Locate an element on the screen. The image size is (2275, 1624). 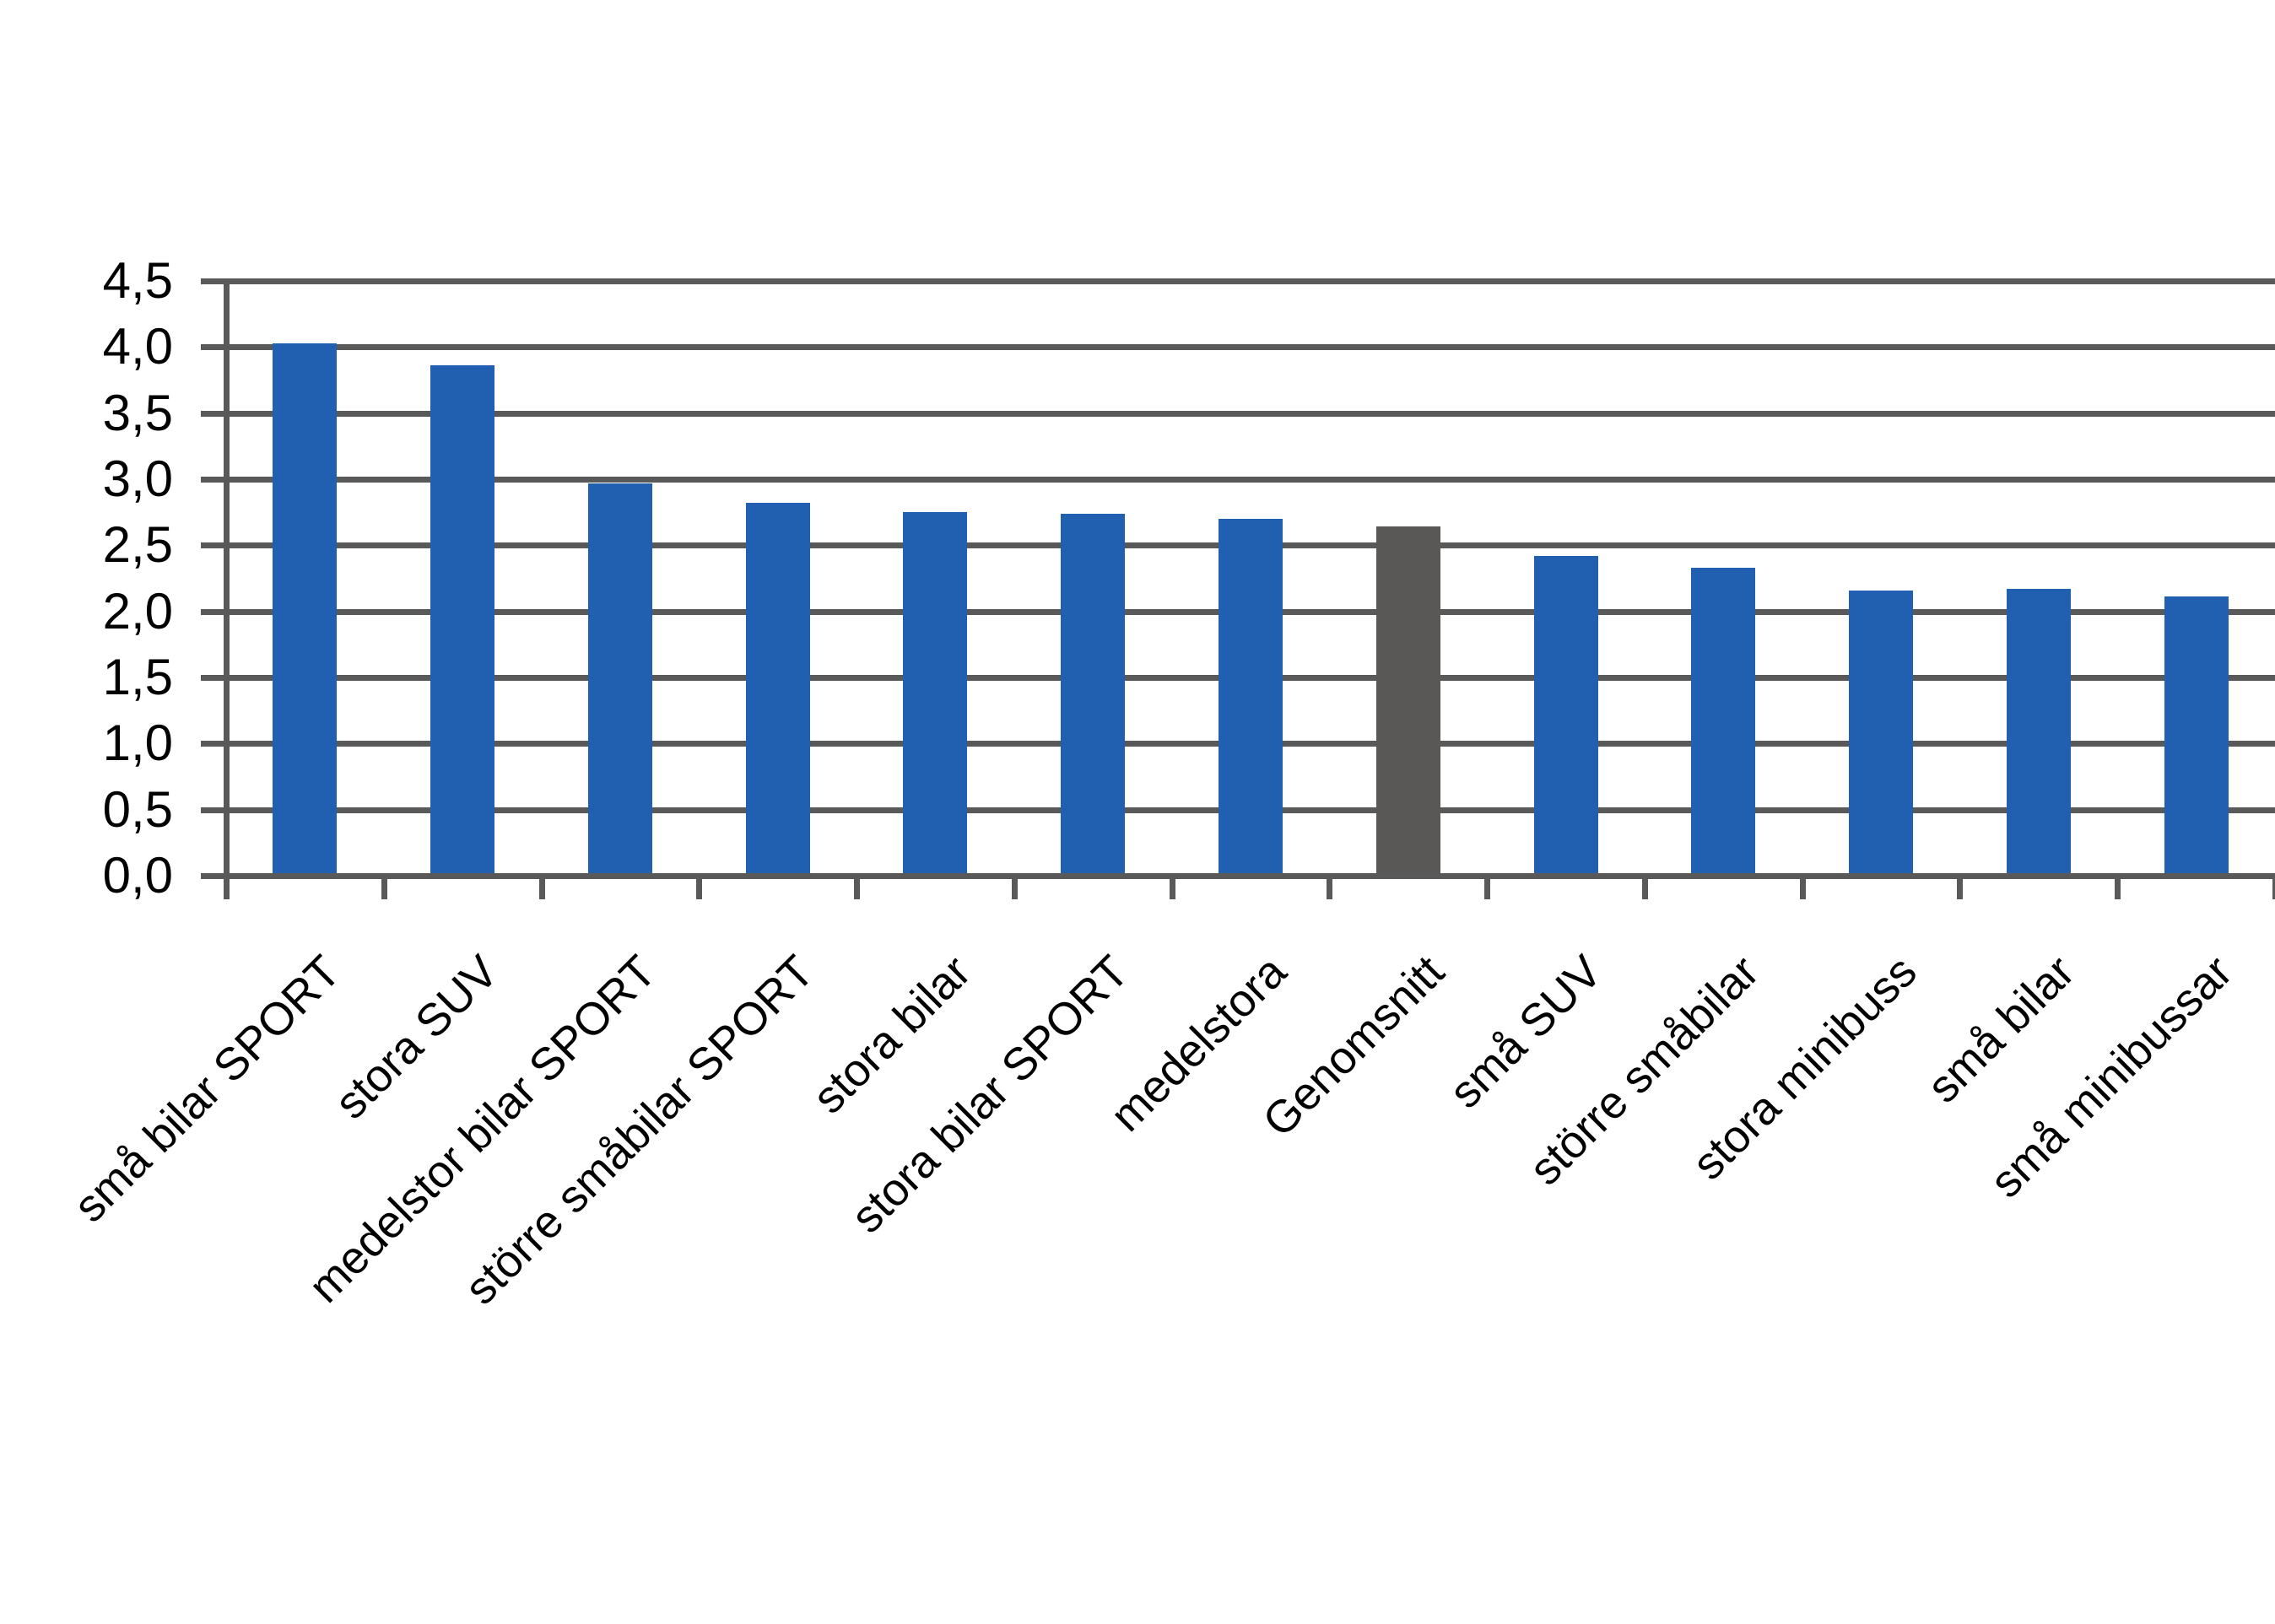
y-axis-tick-label: 0,5 is located at coordinates (137, 809).